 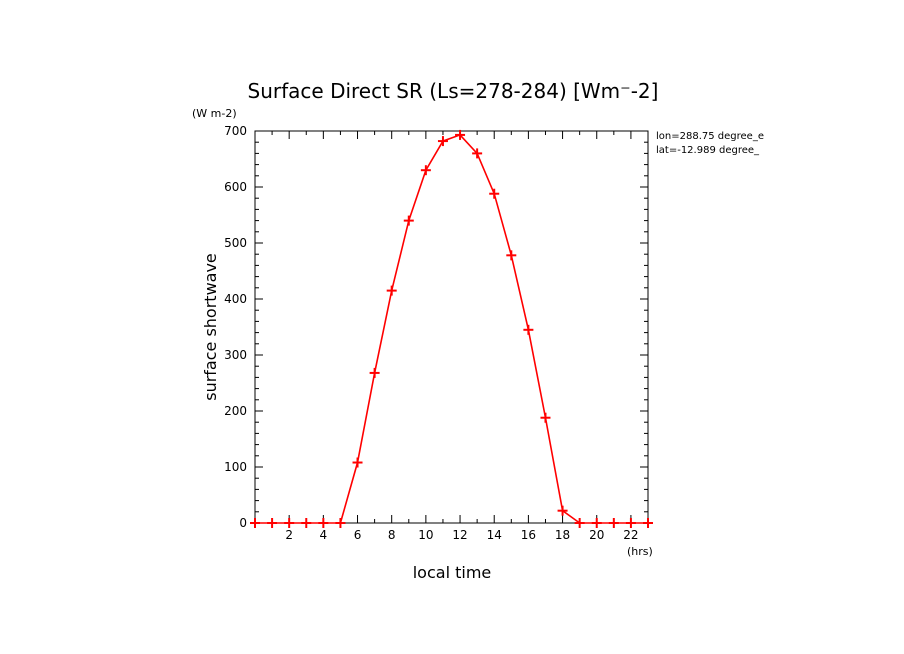 I want to click on lat-annotation: lat=-12.989 degree_, so click(x=708, y=150).